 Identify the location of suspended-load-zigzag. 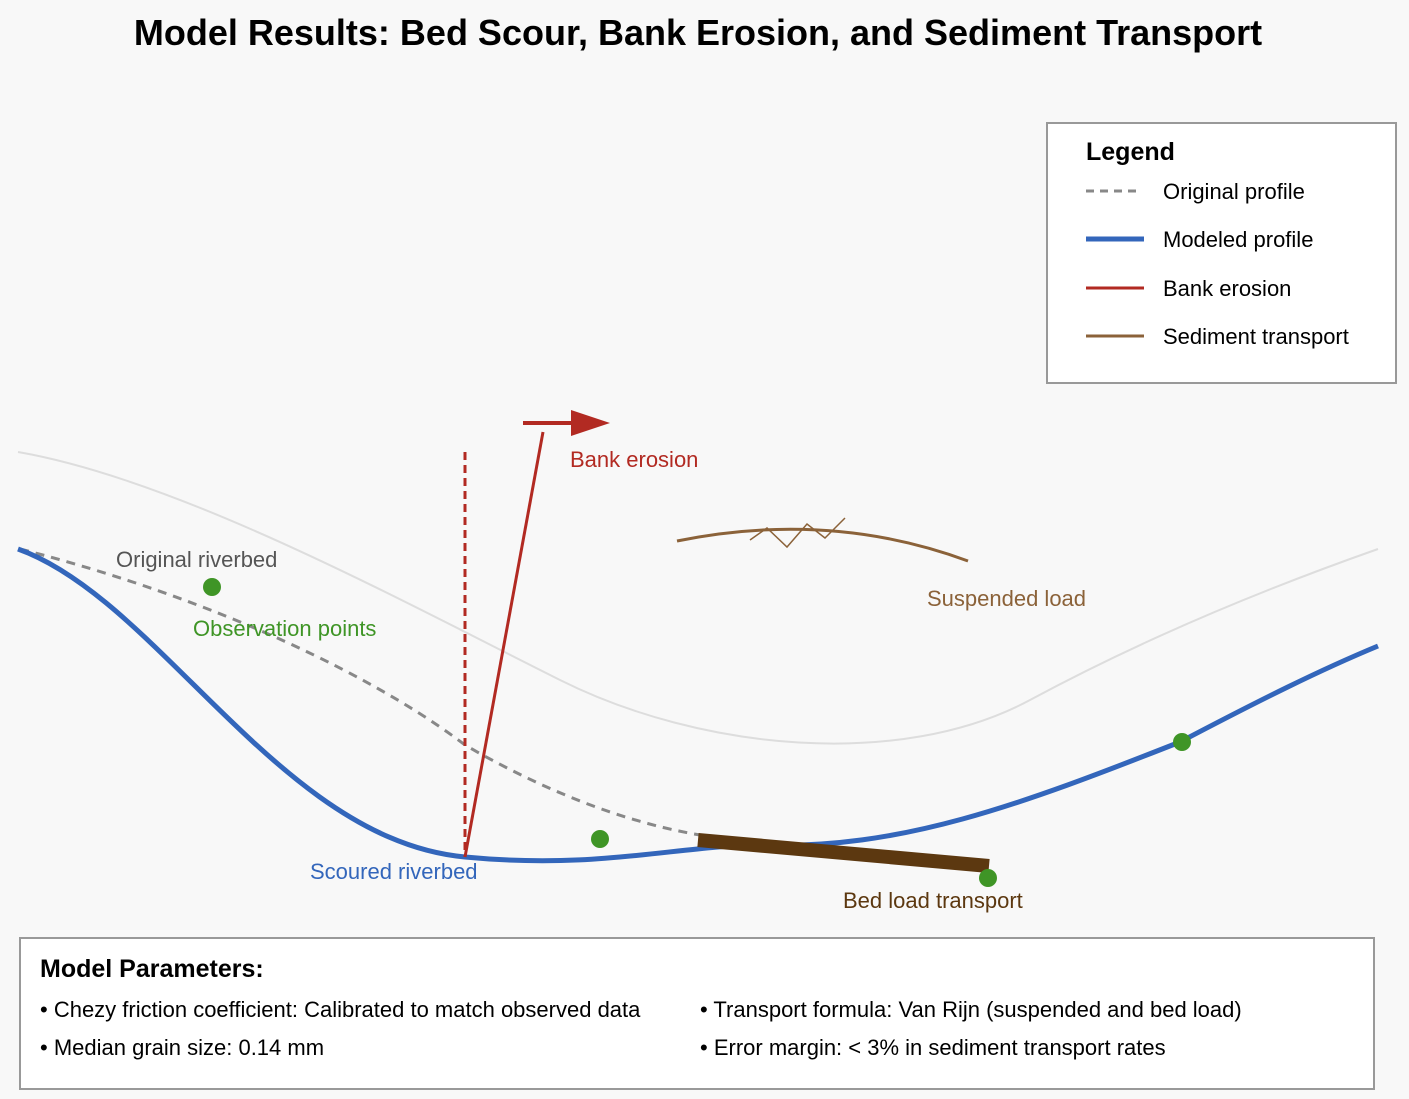
(797, 533).